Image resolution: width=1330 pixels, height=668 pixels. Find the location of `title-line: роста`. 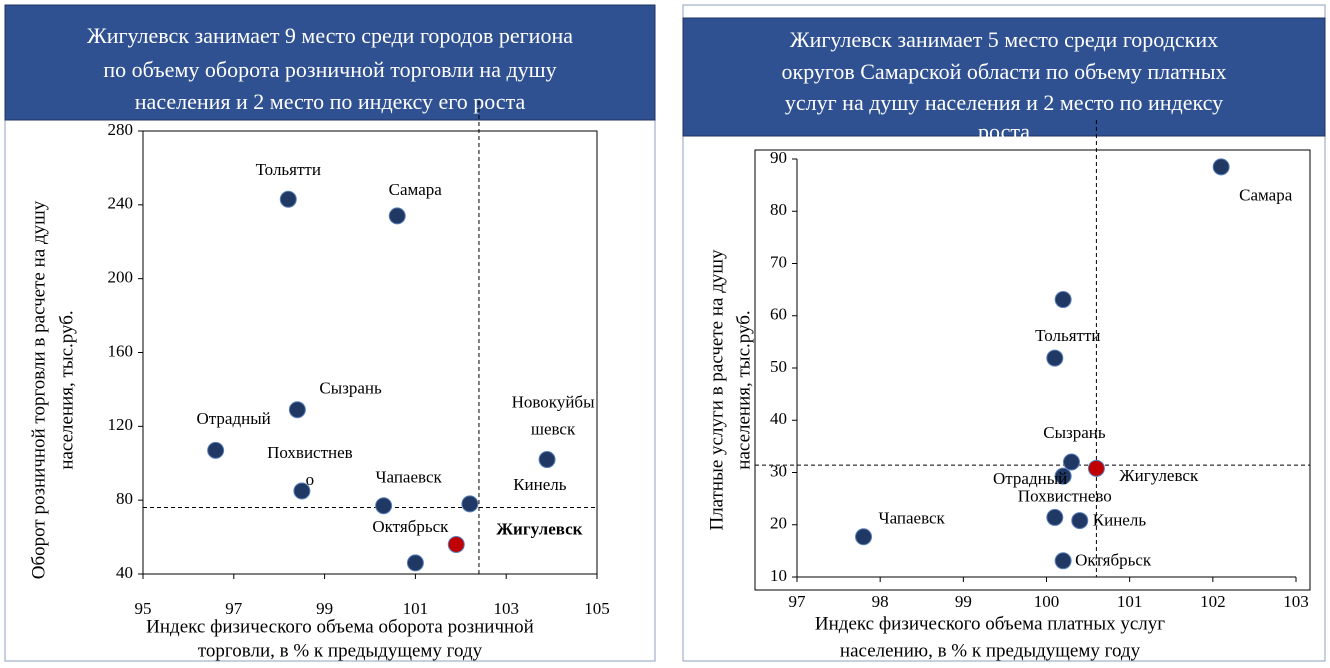

title-line: роста is located at coordinates (1004, 131).